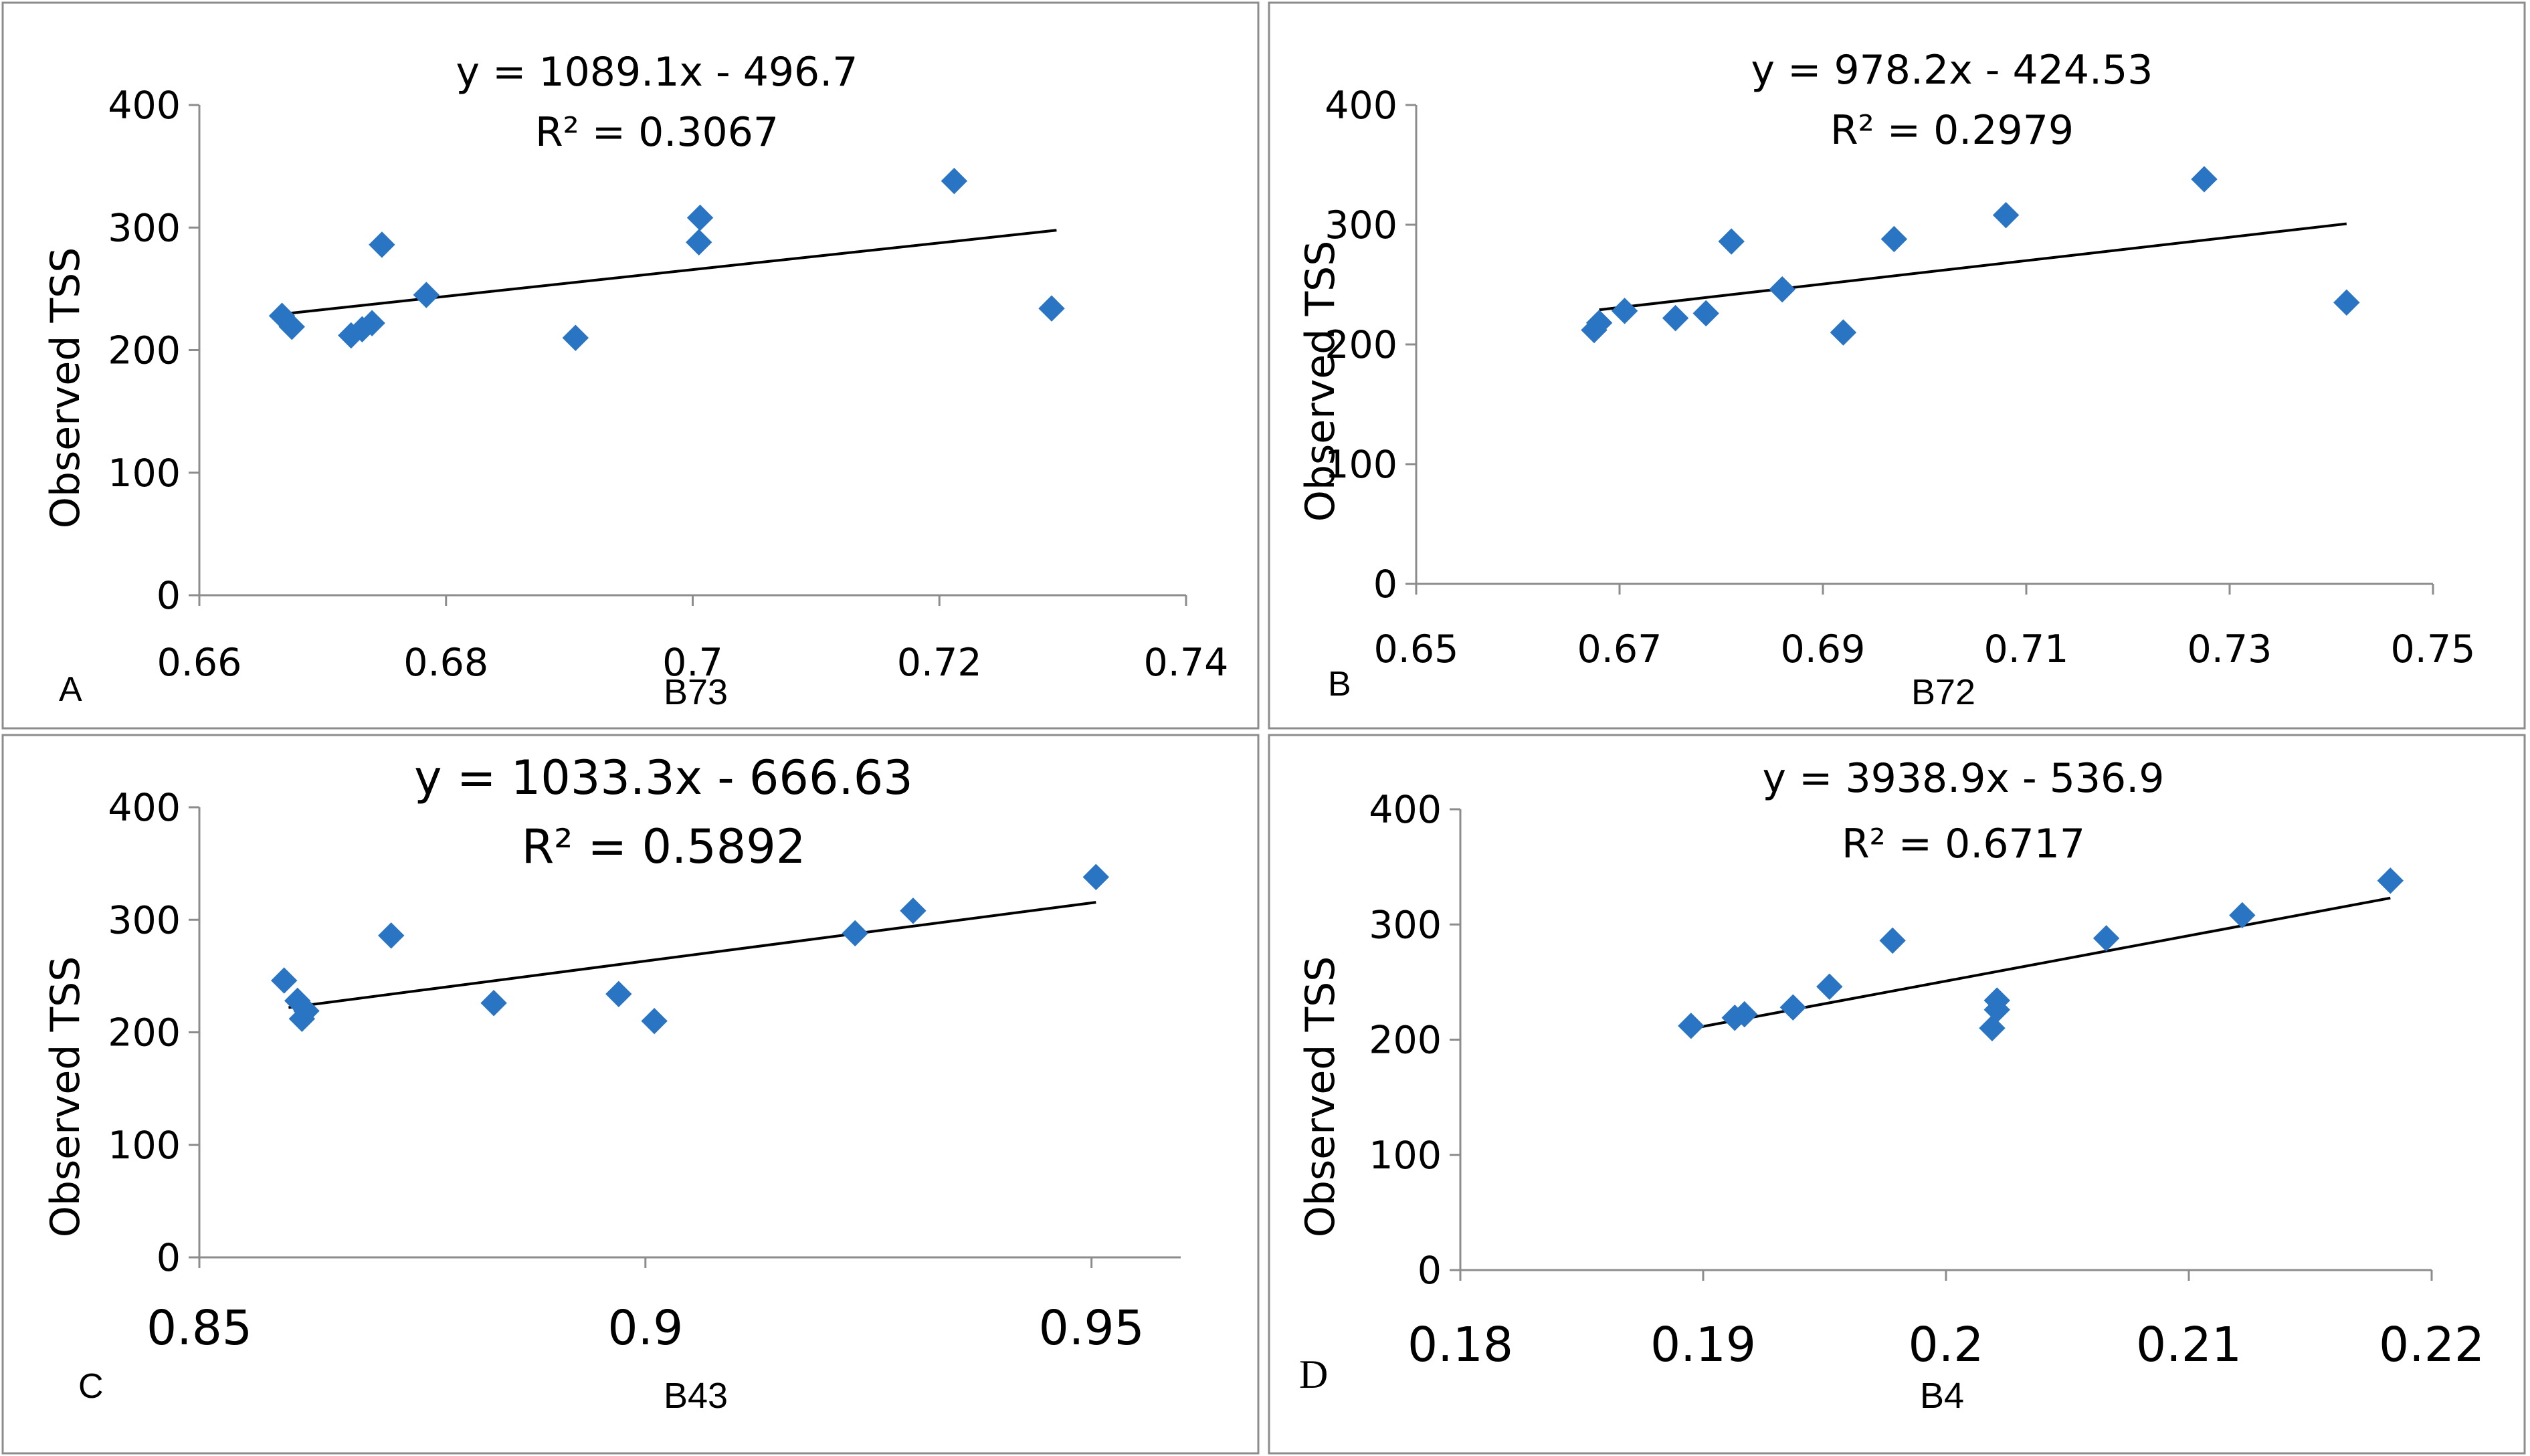 This screenshot has width=2530, height=1456. Describe the element at coordinates (1092, 1328) in the screenshot. I see `x-tick-label: 0.95` at that location.